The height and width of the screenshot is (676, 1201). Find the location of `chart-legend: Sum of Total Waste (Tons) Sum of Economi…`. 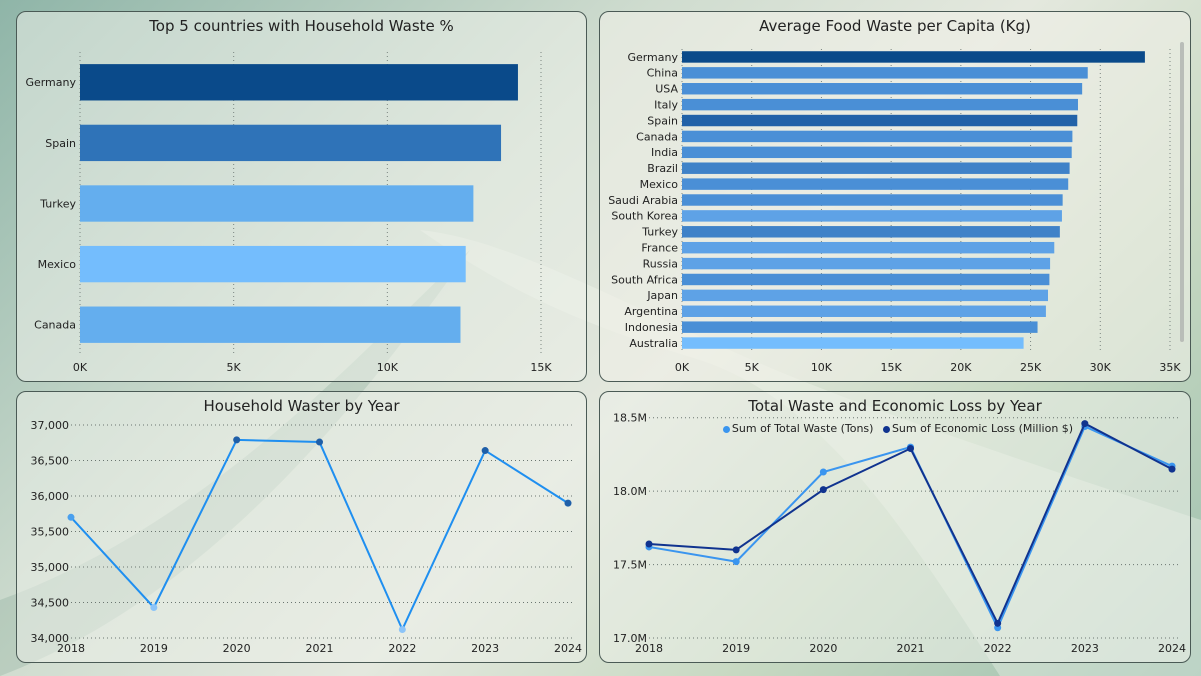

chart-legend: Sum of Total Waste (Tons) Sum of Economi… is located at coordinates (895, 428).